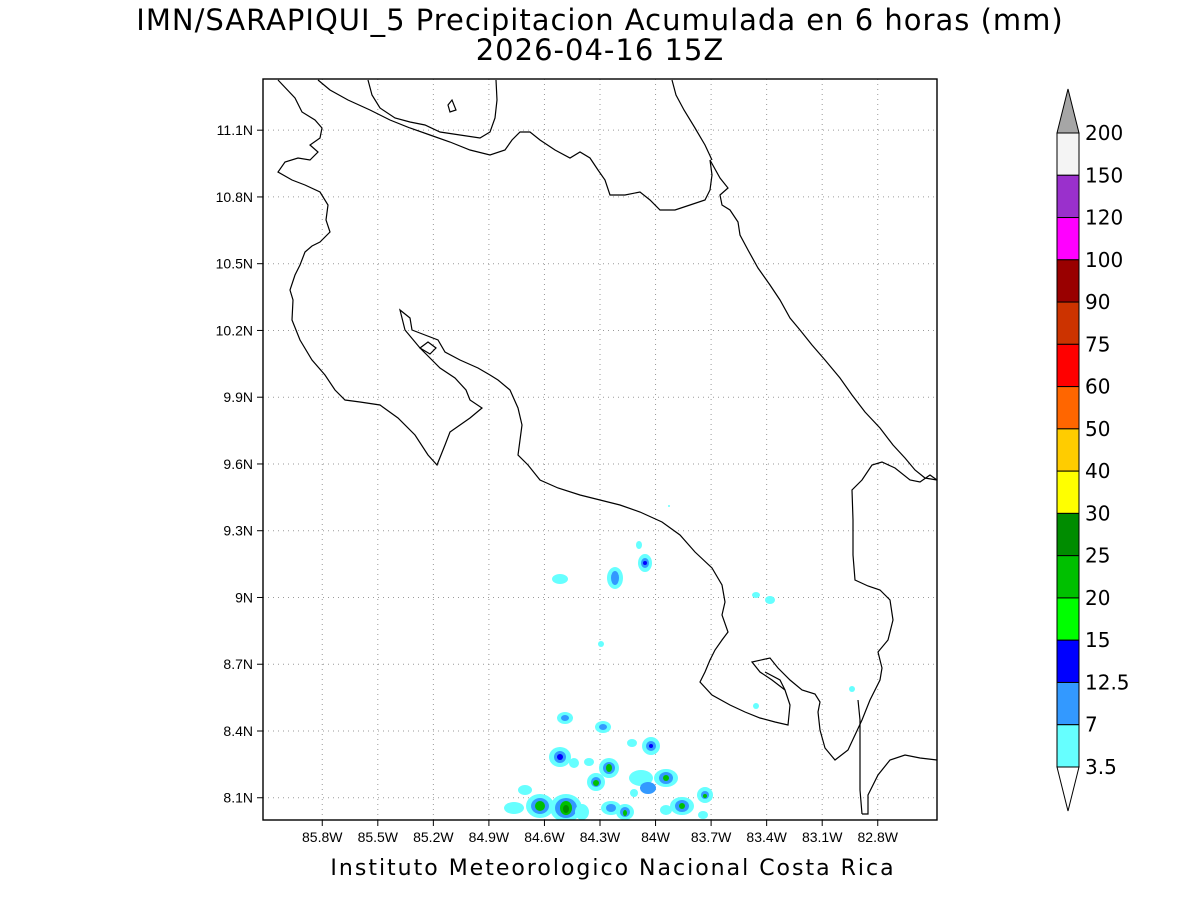  What do you see at coordinates (238, 798) in the screenshot?
I see `lat-tick-label: 8.1N` at bounding box center [238, 798].